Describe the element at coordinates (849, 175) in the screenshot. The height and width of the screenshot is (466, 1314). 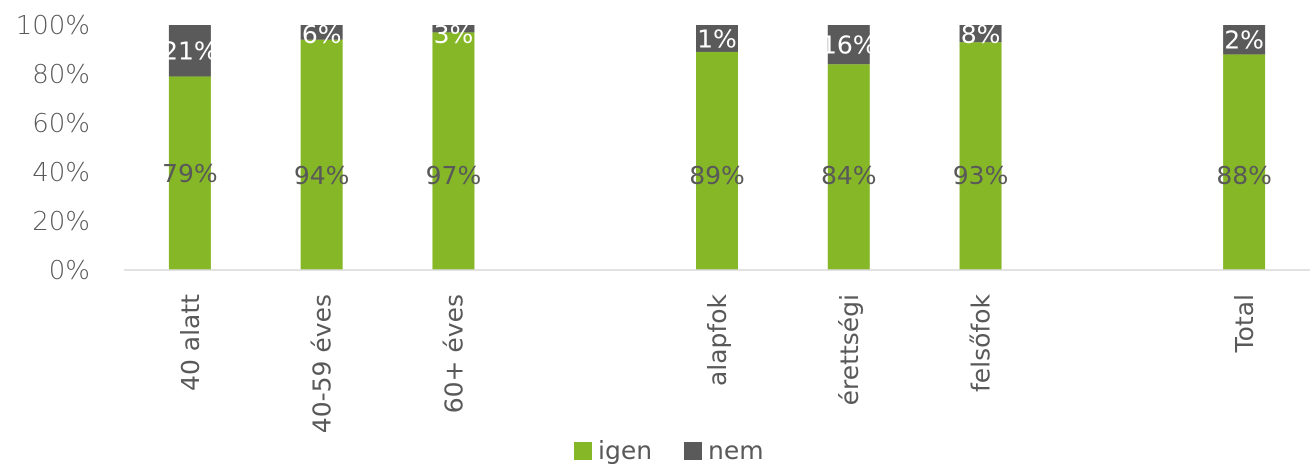
I see `data-label-igen: 84%` at that location.